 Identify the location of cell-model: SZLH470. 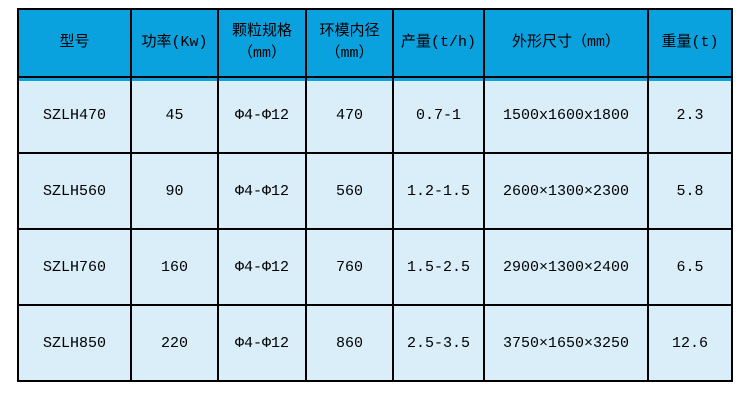
(74, 115).